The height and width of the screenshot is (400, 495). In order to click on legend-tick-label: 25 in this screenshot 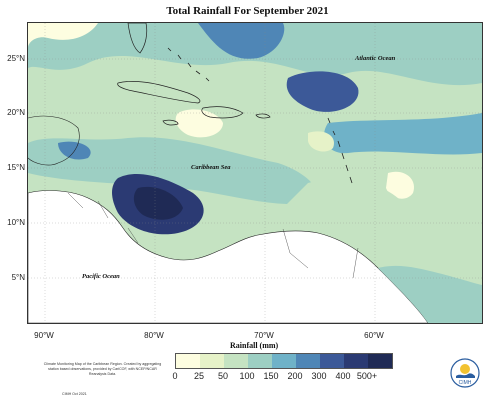, I will do `click(198, 376)`.